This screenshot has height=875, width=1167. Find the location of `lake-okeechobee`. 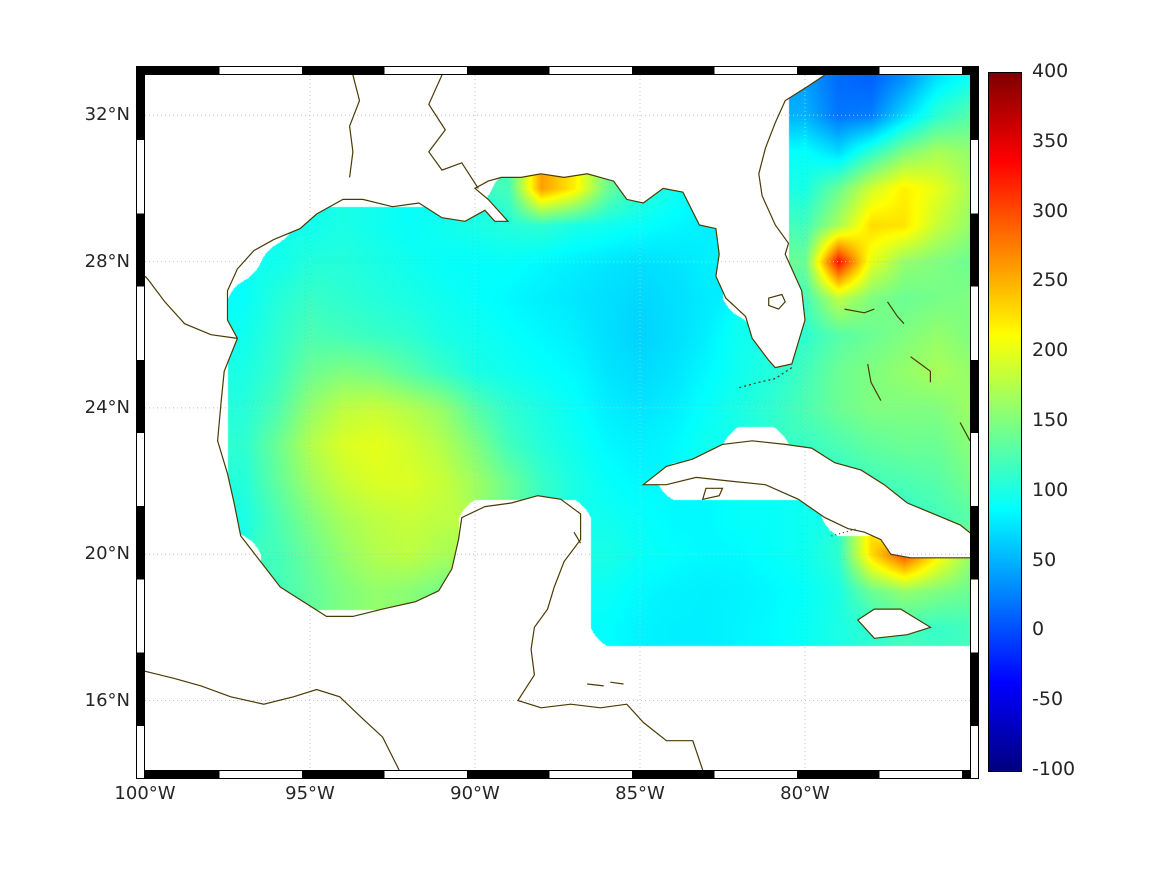

lake-okeechobee is located at coordinates (777, 301).